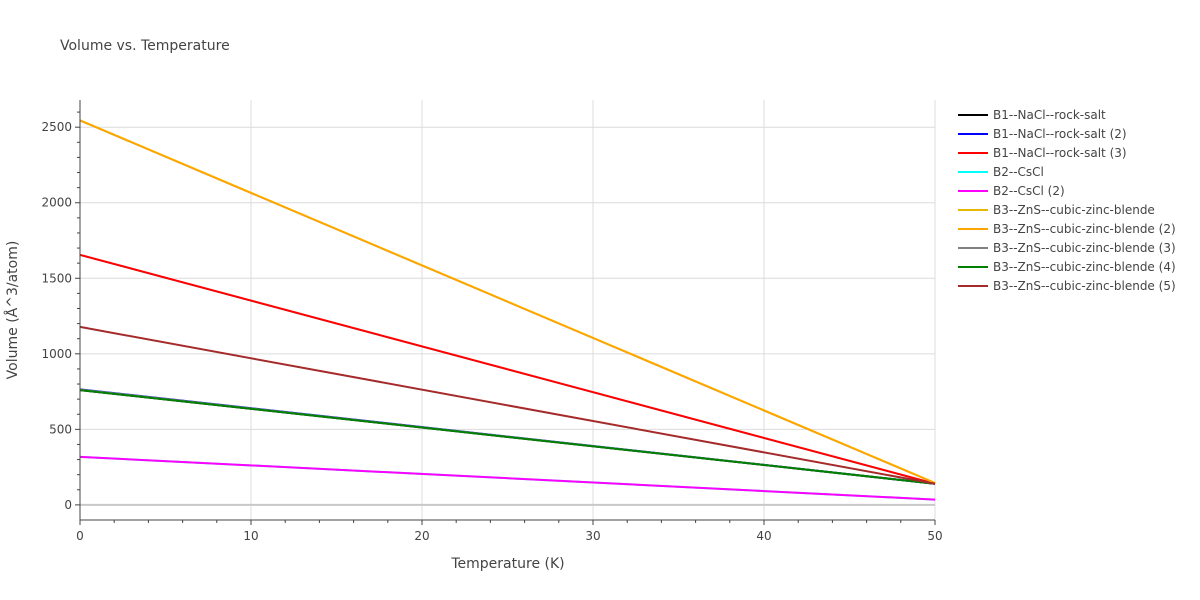  I want to click on y-tick-label: 1500, so click(56, 278).